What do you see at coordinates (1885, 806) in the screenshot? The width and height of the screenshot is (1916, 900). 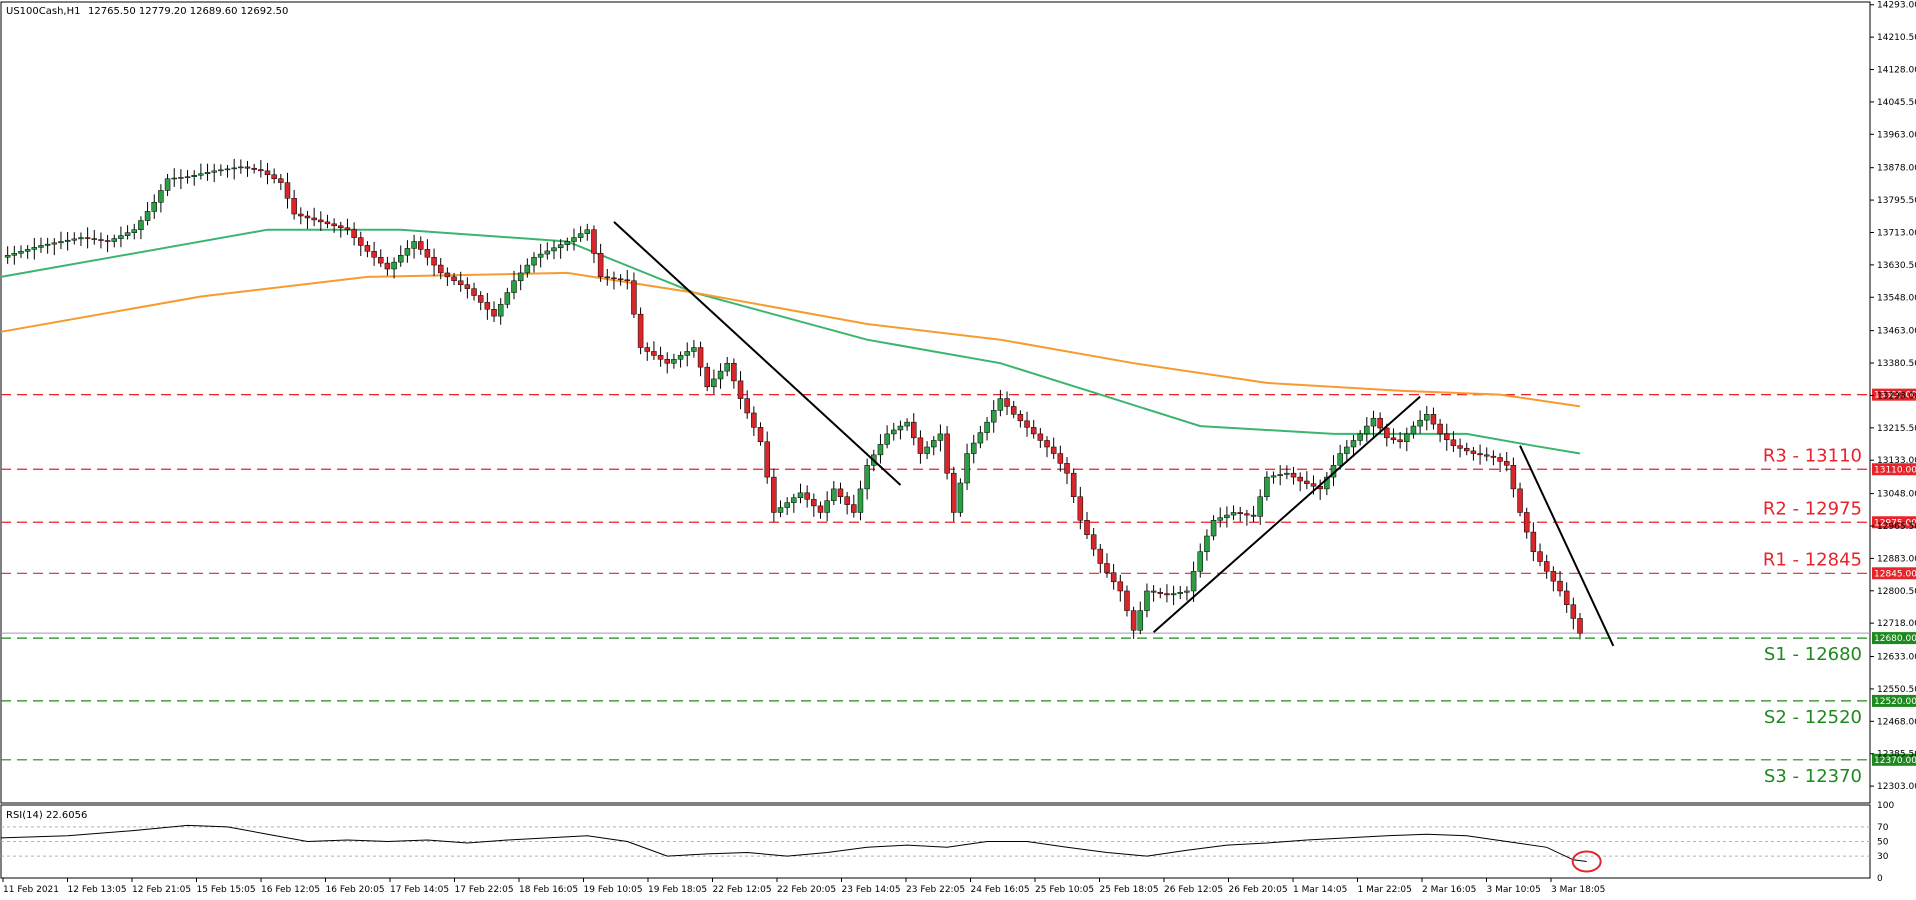 I see `rsi-tick-label: 100` at bounding box center [1885, 806].